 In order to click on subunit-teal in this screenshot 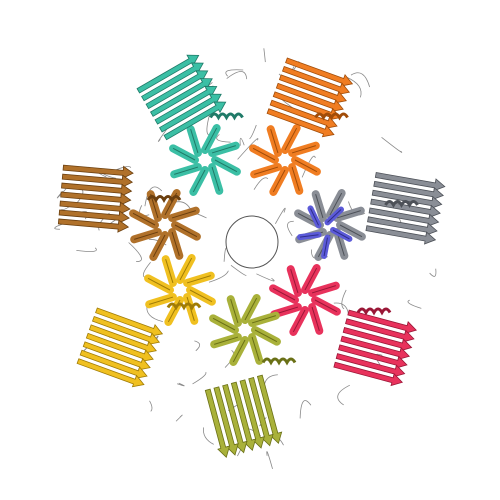, I will do `click(190, 125)`.